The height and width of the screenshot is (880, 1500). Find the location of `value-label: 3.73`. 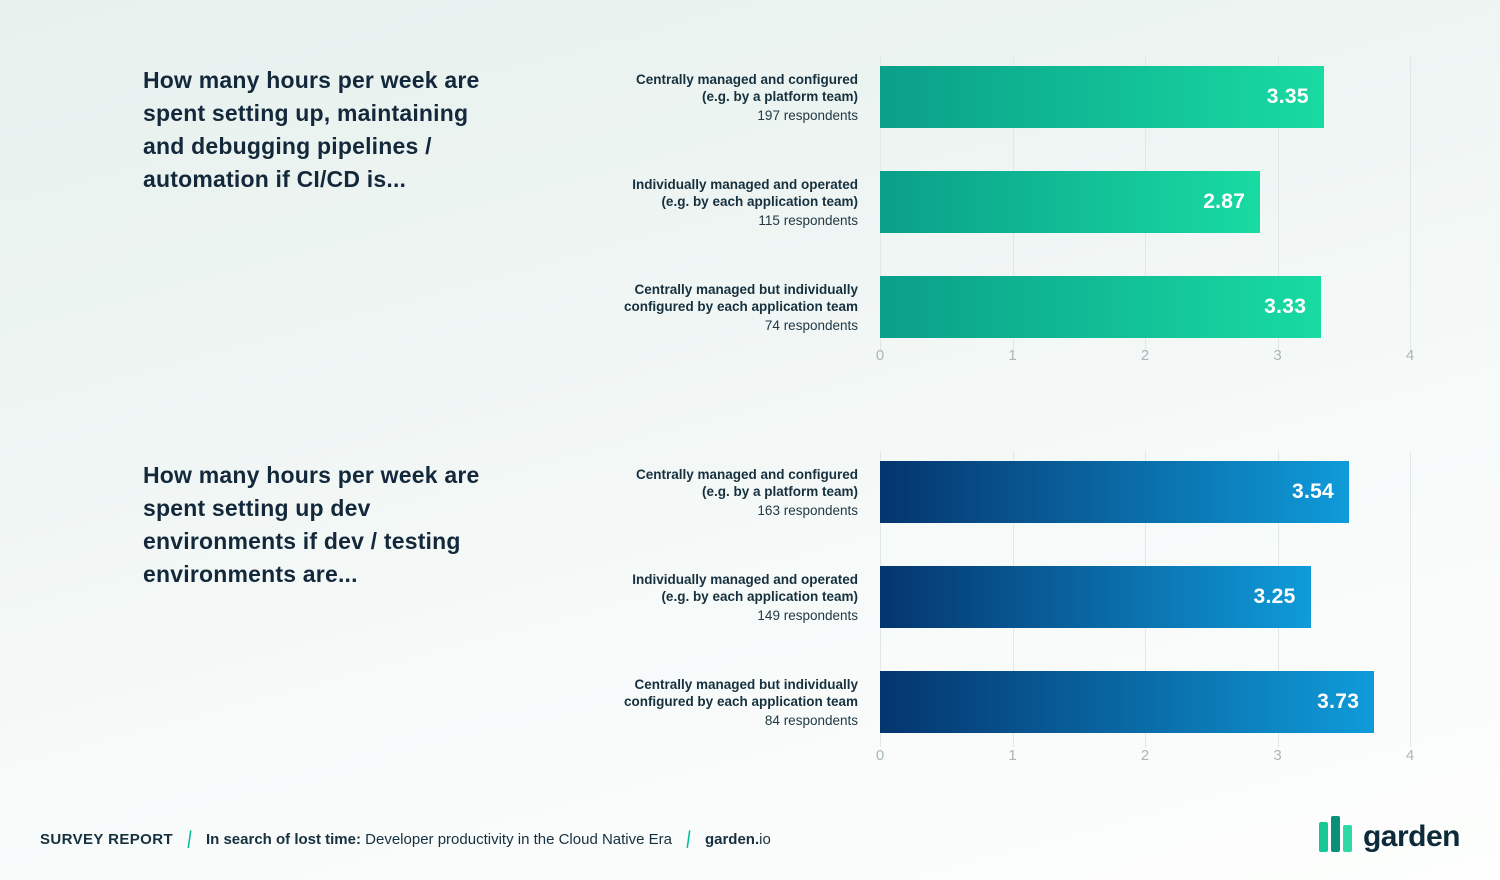

value-label: 3.73 is located at coordinates (1338, 701).